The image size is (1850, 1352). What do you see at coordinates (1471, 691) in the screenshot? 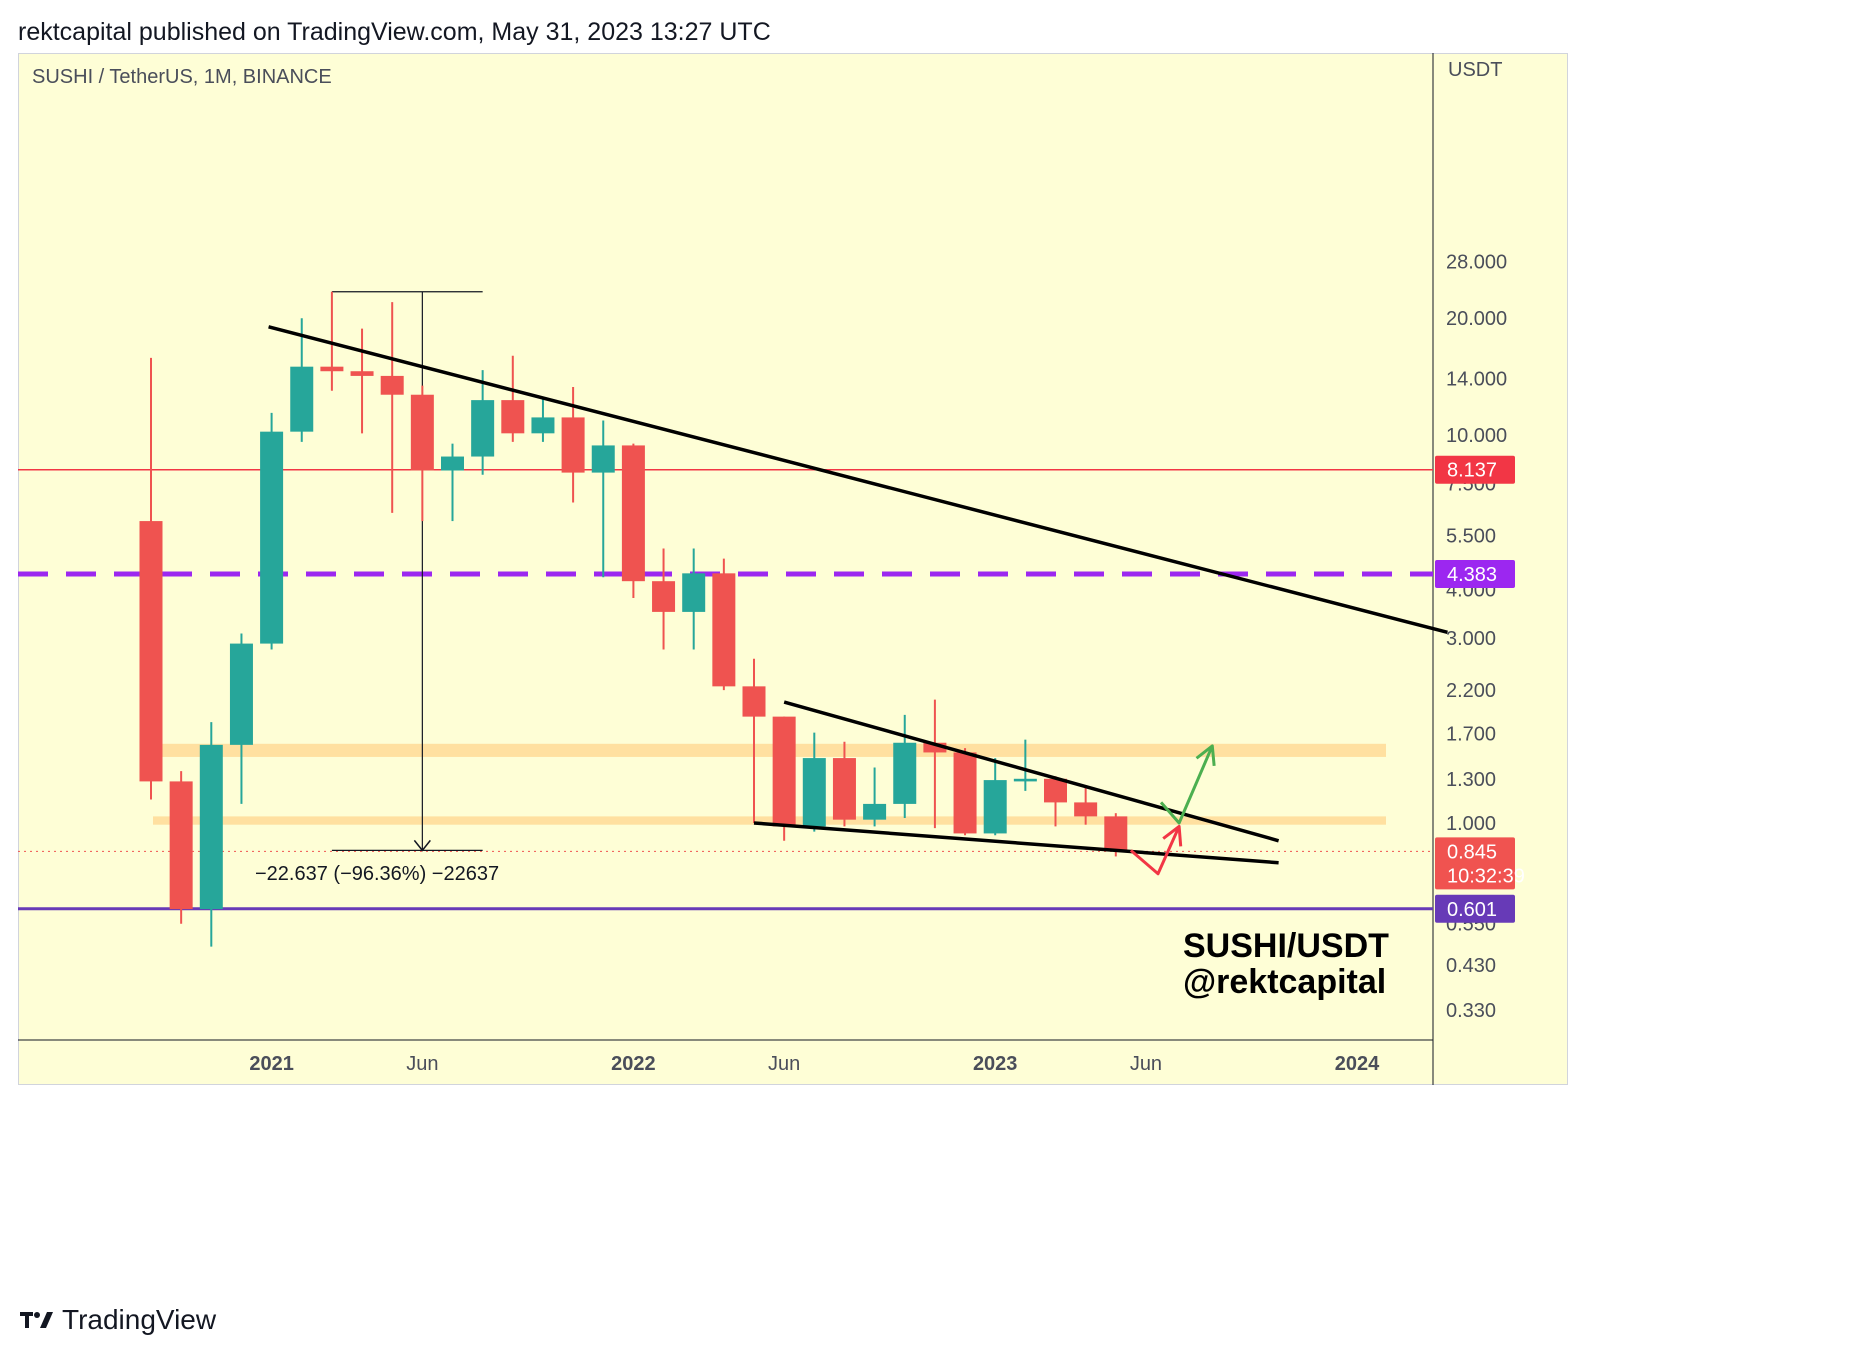
I see `y-tick-label: 2.200` at bounding box center [1471, 691].